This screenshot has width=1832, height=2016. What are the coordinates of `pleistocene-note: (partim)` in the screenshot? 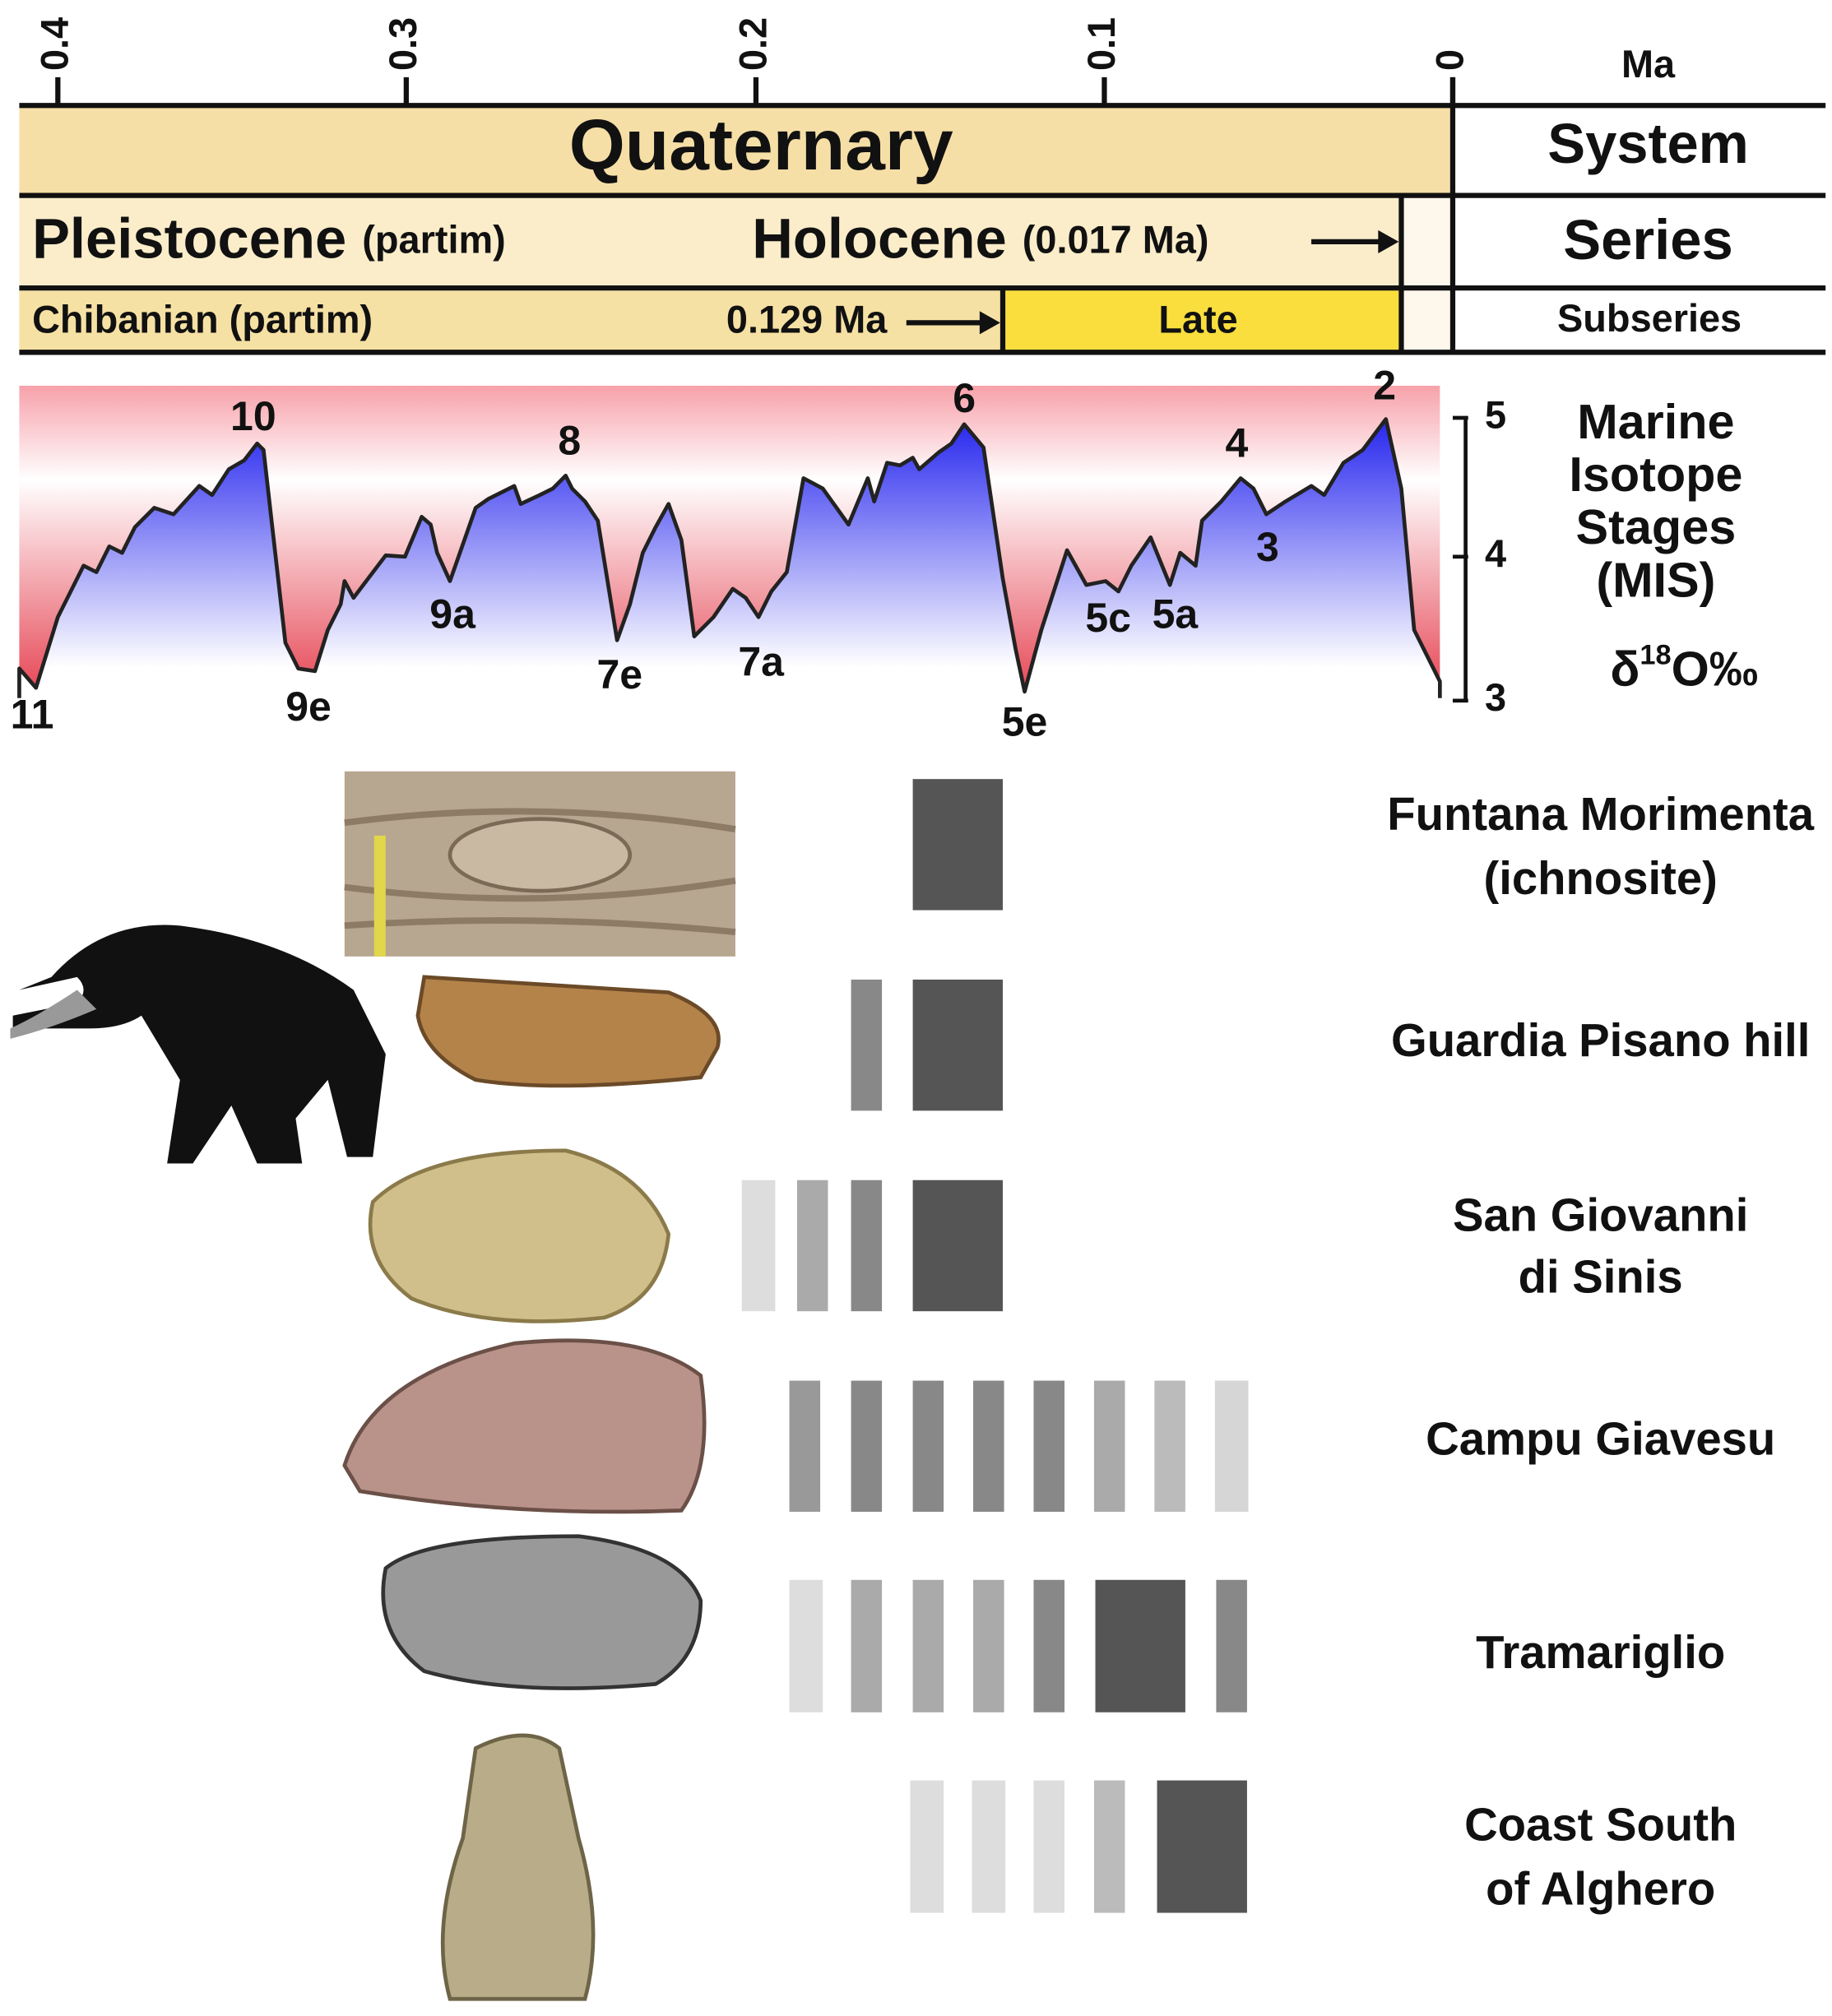 It's located at (433, 240).